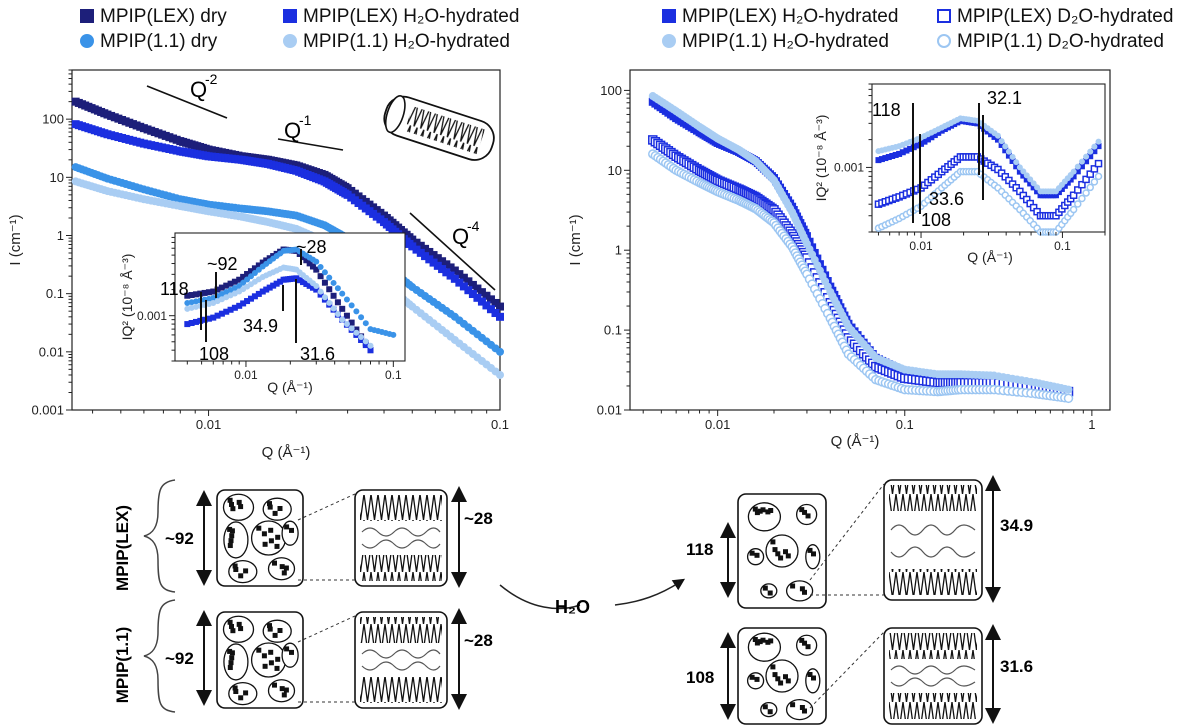  I want to click on legend-item: MPIP(1.1) H₂O-hydrated, so click(396, 42).